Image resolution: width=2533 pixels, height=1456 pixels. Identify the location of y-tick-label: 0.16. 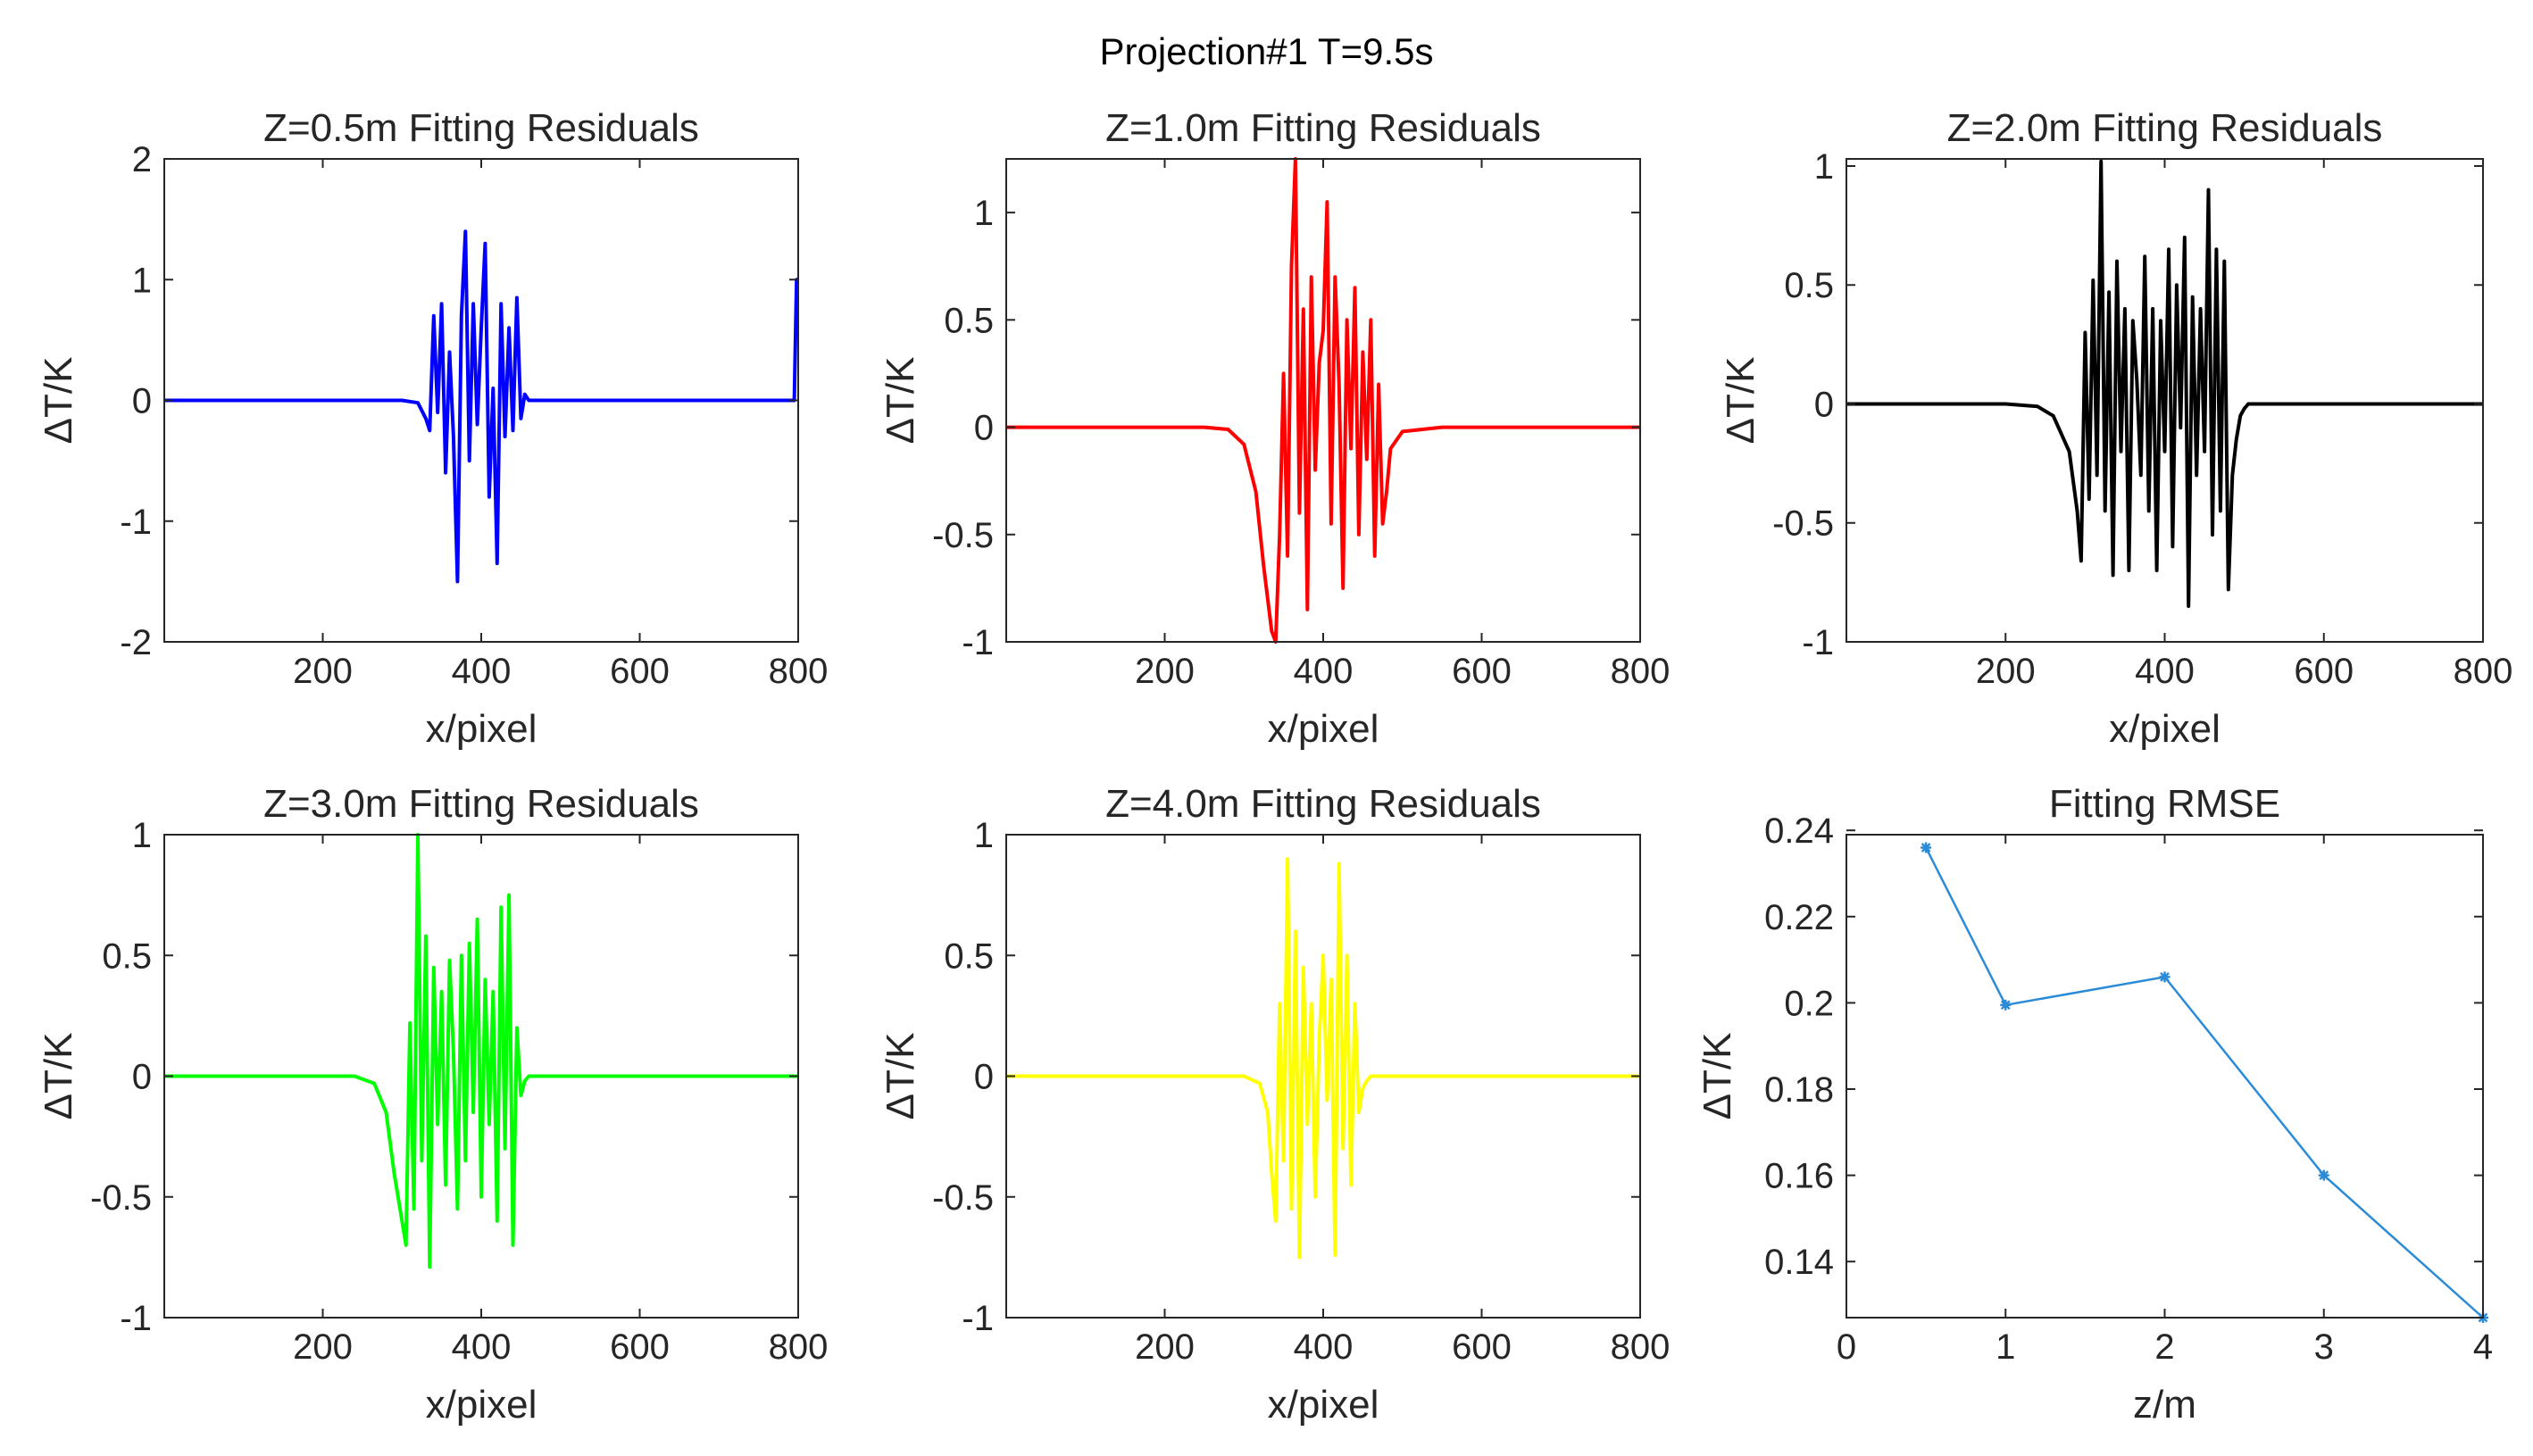
(1799, 1176).